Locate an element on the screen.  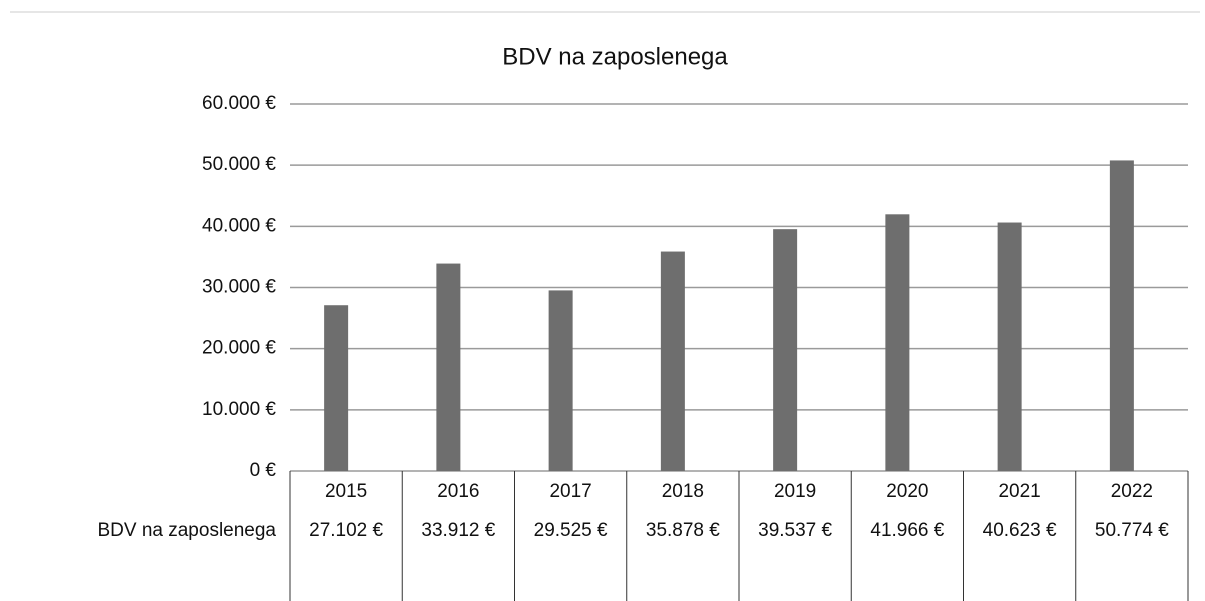
x-tick-label: 2020 is located at coordinates (907, 491).